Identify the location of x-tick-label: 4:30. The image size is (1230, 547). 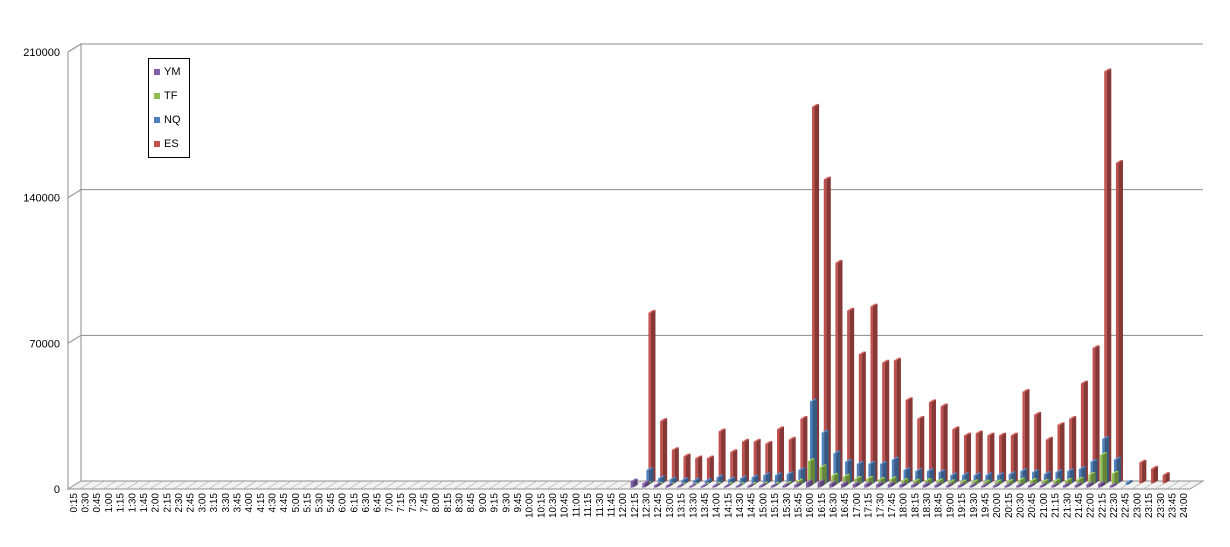
(273, 503).